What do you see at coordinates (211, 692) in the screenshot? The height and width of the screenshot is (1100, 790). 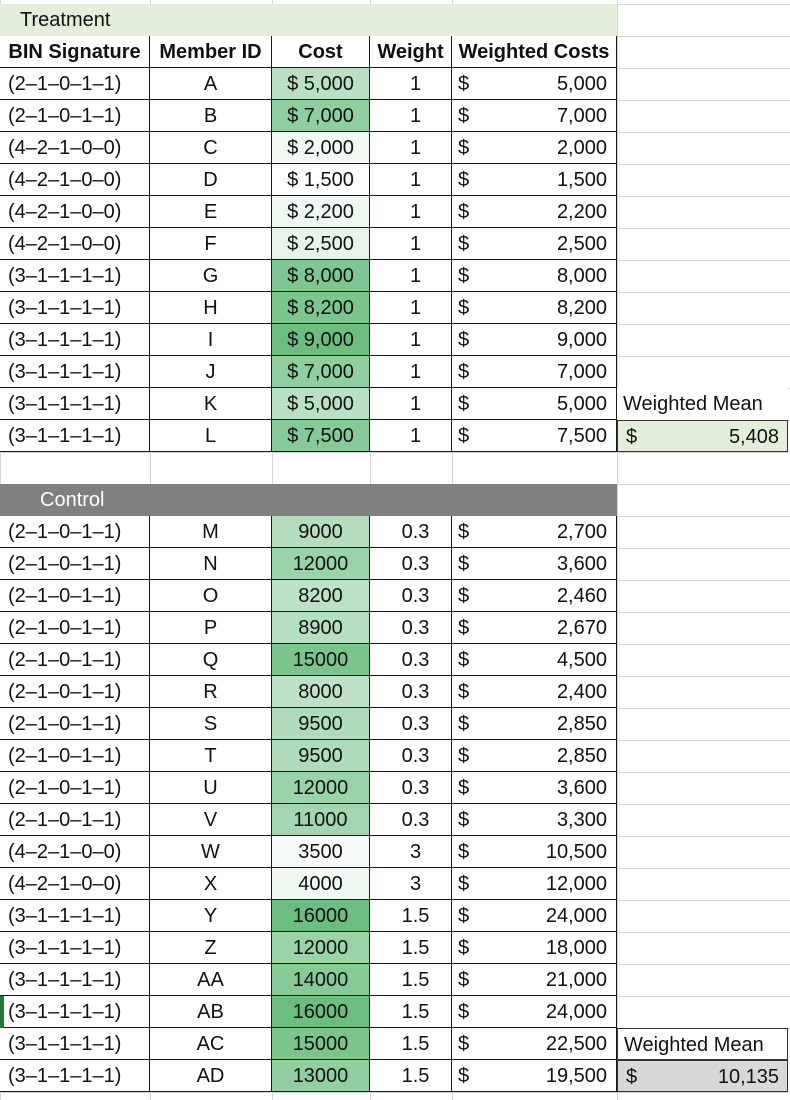 I see `member-id-cell: R` at bounding box center [211, 692].